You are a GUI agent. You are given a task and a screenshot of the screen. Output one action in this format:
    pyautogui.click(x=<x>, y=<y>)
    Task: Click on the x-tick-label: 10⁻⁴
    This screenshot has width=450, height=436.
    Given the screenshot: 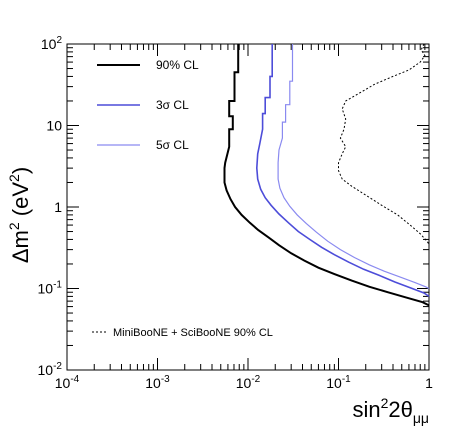 What is the action you would take?
    pyautogui.click(x=67, y=382)
    